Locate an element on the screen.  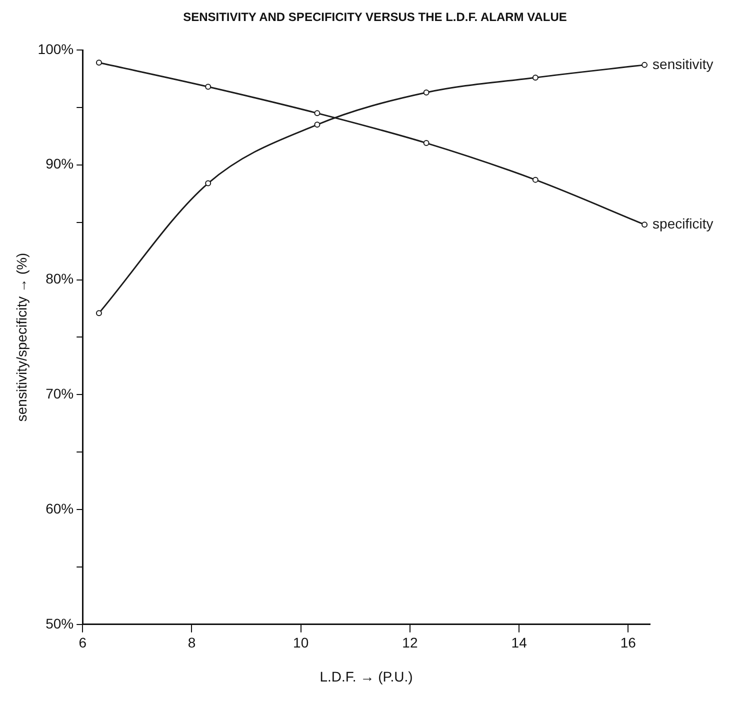
y-tick-label: 60% is located at coordinates (60, 508).